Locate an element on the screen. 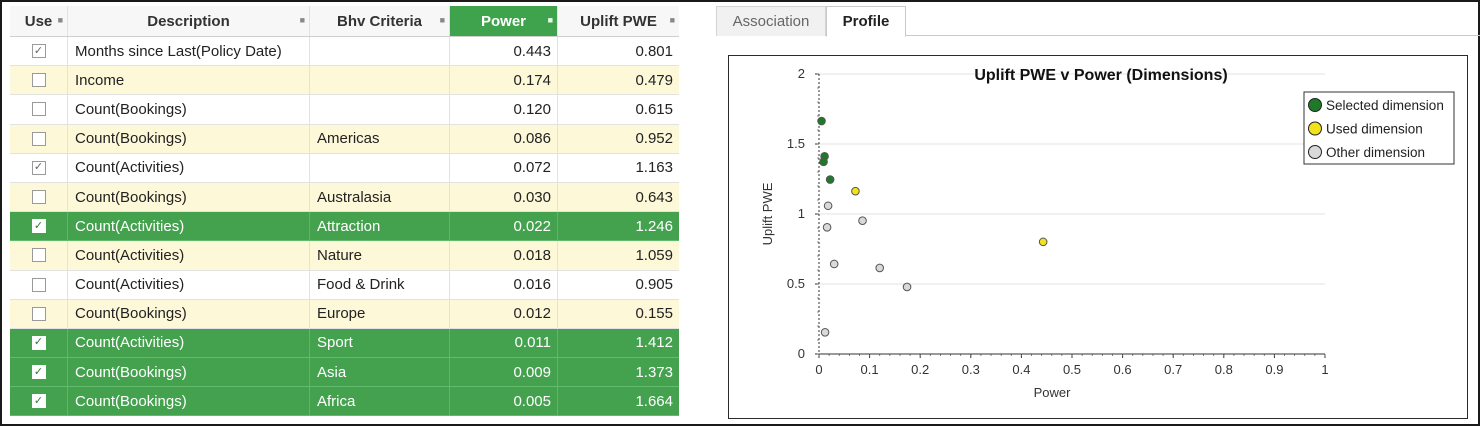  column-header-label: Uplift PWE is located at coordinates (618, 21).